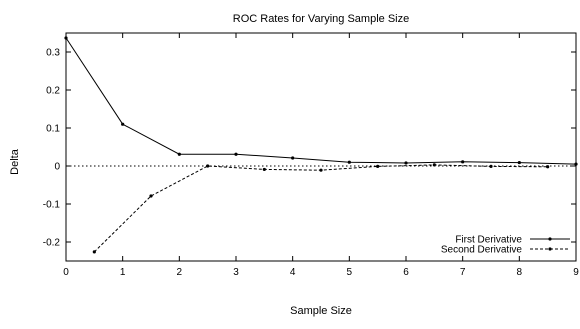  What do you see at coordinates (180, 272) in the screenshot?
I see `x-tick-label: 2` at bounding box center [180, 272].